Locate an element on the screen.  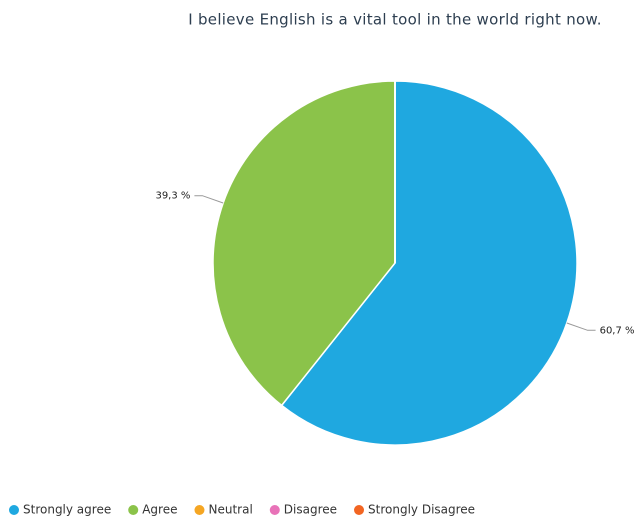
legend-item: Strongly Disagree is located at coordinates (414, 510).